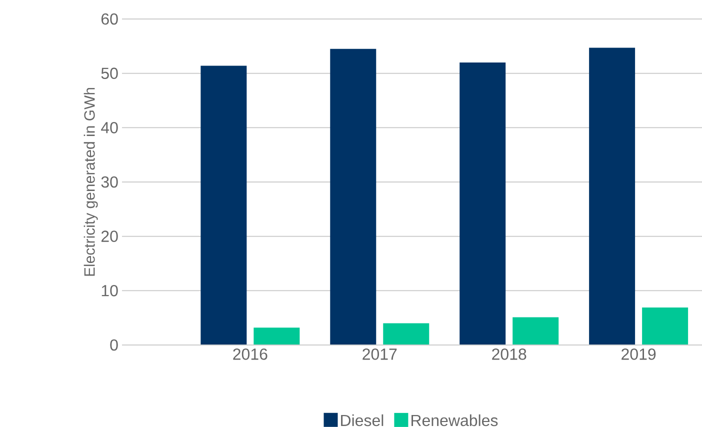  I want to click on legend-label: Renewables, so click(455, 420).